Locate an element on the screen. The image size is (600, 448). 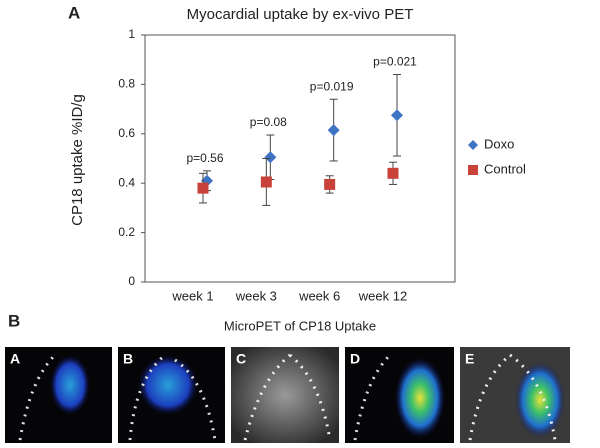
image-d is located at coordinates (399, 395).